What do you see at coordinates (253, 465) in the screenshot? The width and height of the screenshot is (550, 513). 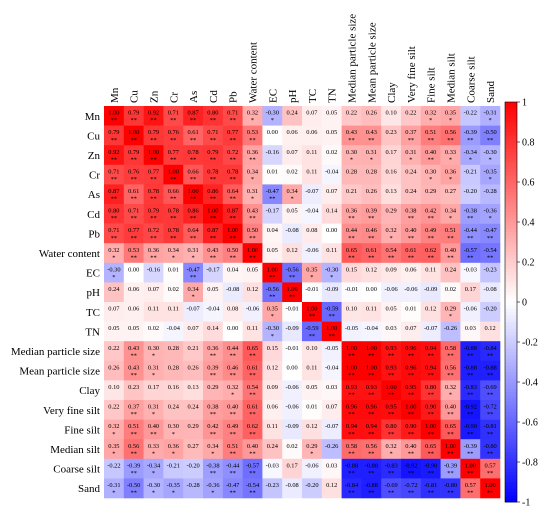 I see `cell-value-label: -0.57` at bounding box center [253, 465].